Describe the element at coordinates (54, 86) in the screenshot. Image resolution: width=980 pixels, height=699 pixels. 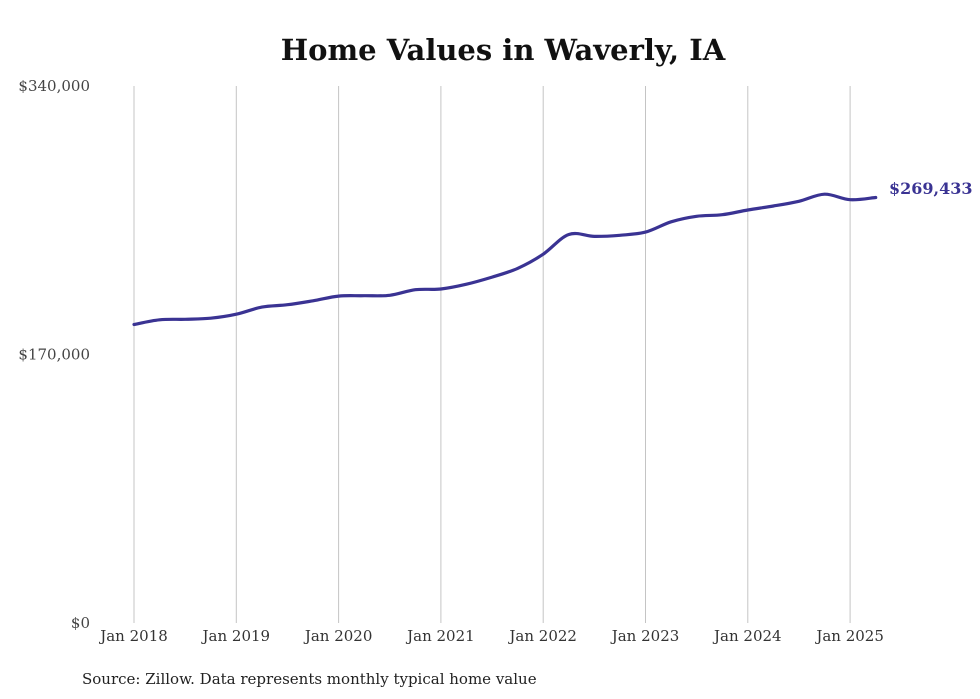
I see `y-tick-label: $340,000` at that location.